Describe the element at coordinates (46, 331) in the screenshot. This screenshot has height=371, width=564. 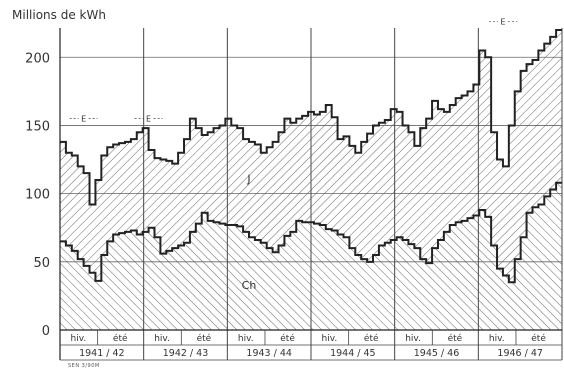
I see `y-tick-label: 0` at that location.